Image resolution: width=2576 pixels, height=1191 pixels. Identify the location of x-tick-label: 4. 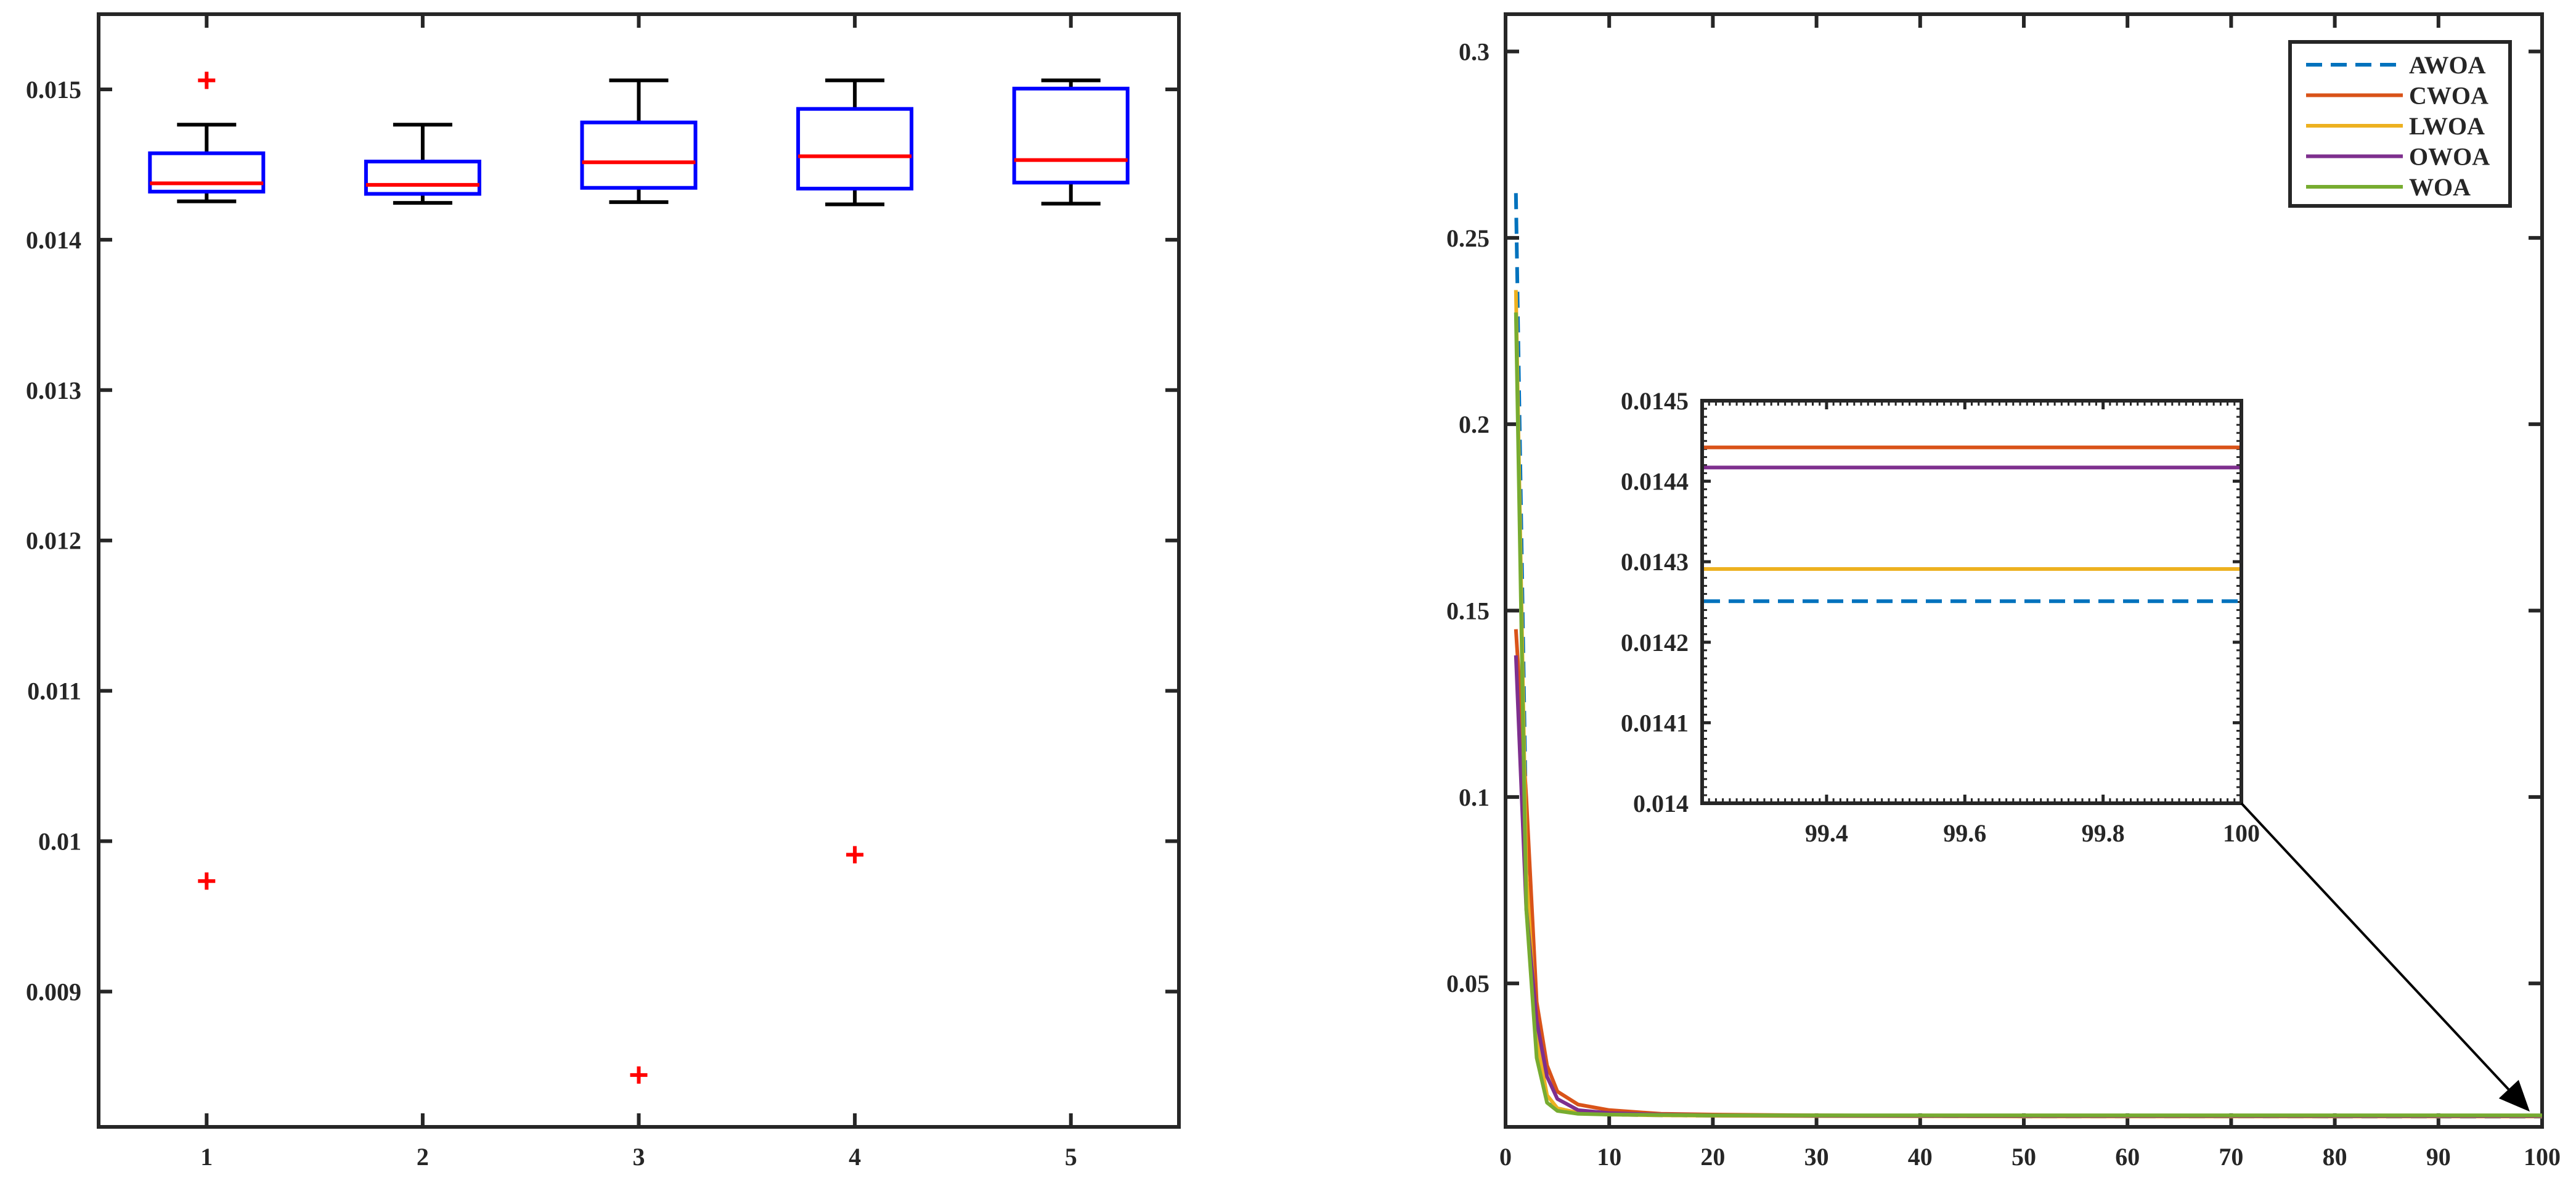
(855, 1157).